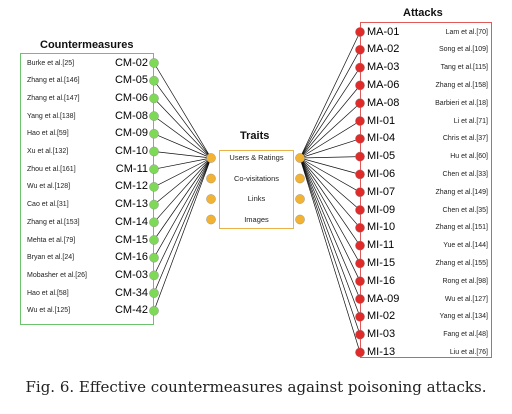 This screenshot has height=414, width=512. What do you see at coordinates (87, 204) in the screenshot?
I see `countermeasure-row: Cao et al.[31] CM-13` at bounding box center [87, 204].